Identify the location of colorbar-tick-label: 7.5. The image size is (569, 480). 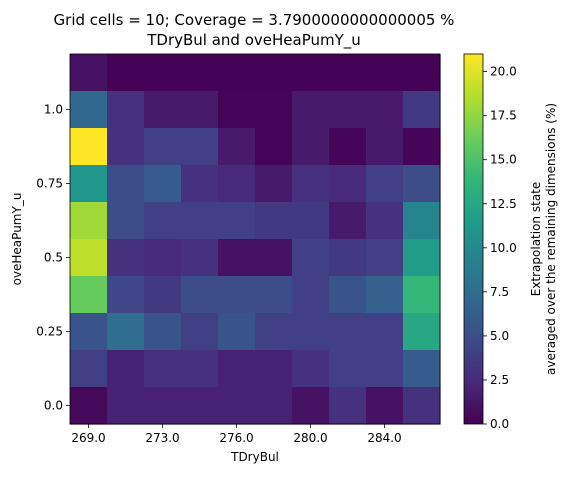
(499, 292).